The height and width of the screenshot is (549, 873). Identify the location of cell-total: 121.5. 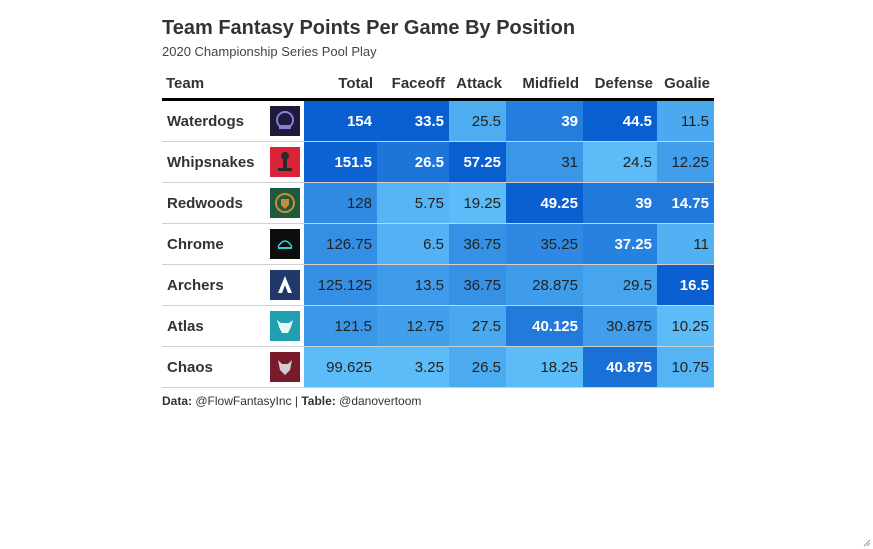
(340, 326).